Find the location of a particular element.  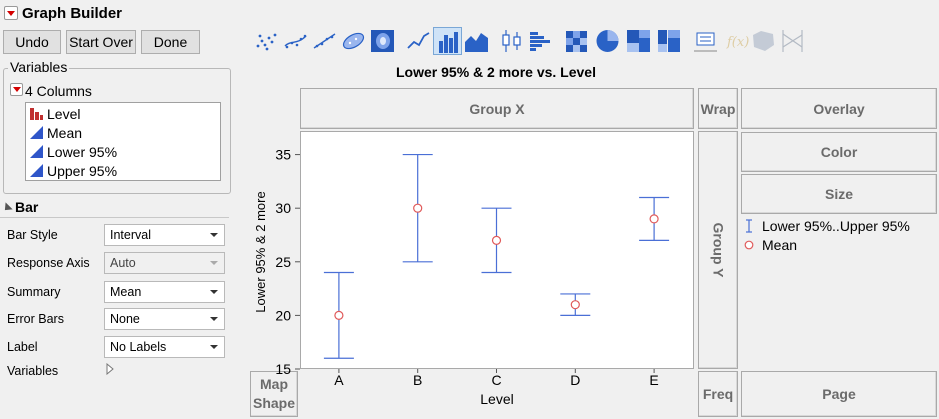

label-select: No Labels is located at coordinates (164, 347).